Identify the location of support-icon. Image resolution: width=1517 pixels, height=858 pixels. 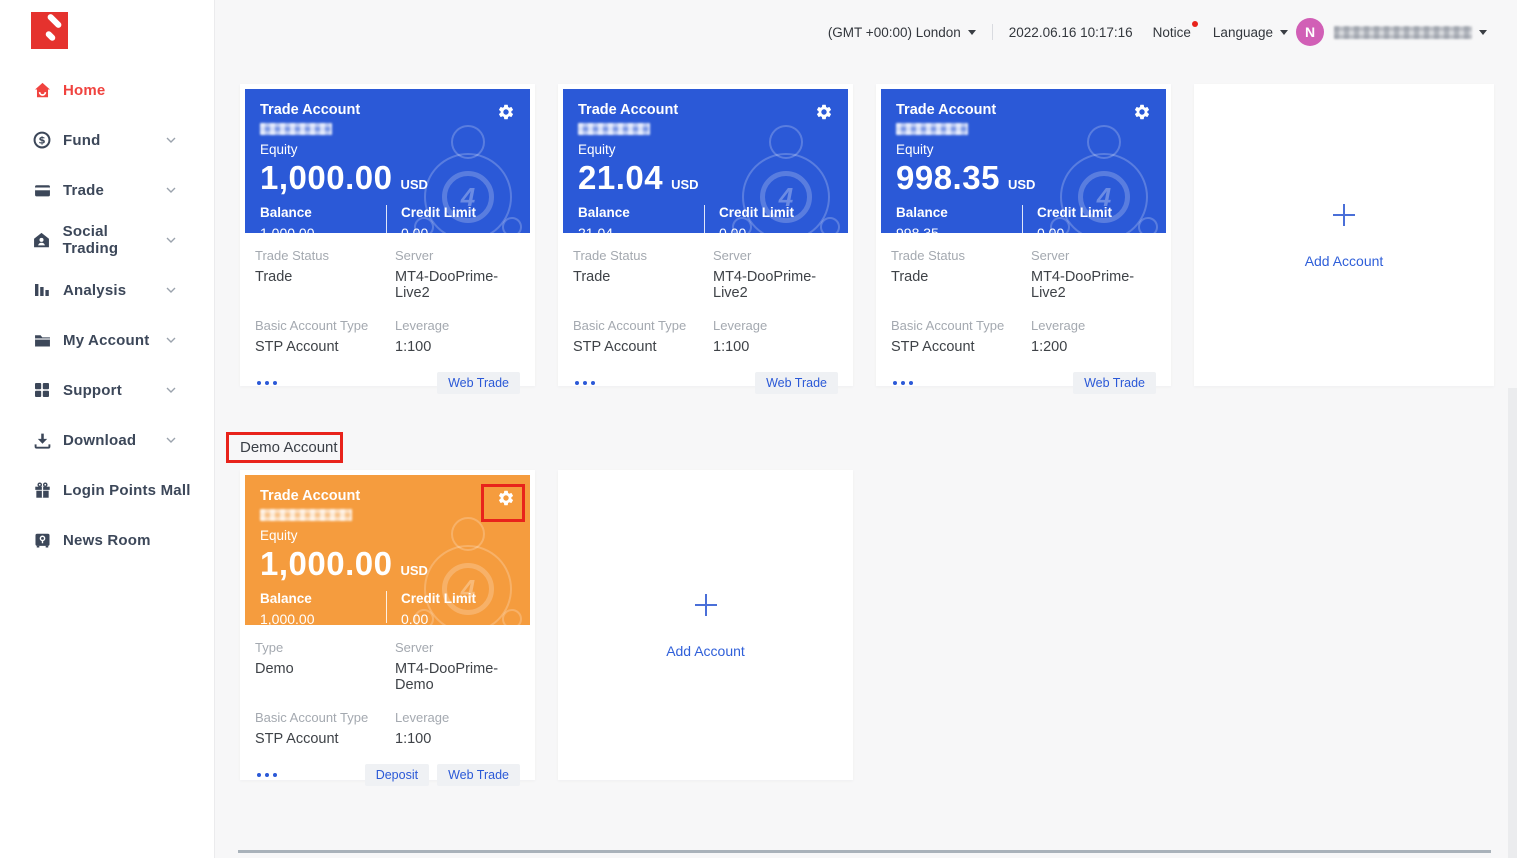
(42, 390).